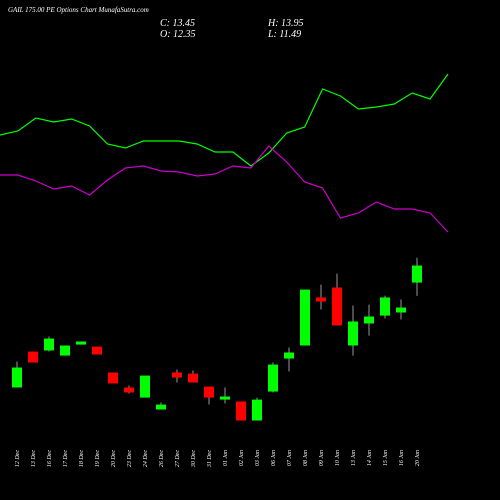 The image size is (500, 500). I want to click on x-tick-label: 07 Jan, so click(290, 458).